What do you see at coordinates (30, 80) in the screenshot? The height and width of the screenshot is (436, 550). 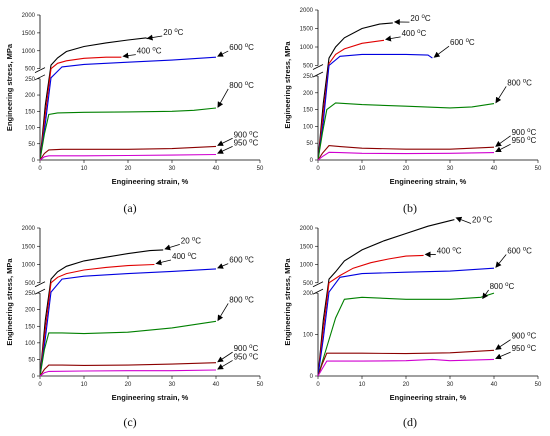 I see `y-tick-label: 250` at bounding box center [30, 80].